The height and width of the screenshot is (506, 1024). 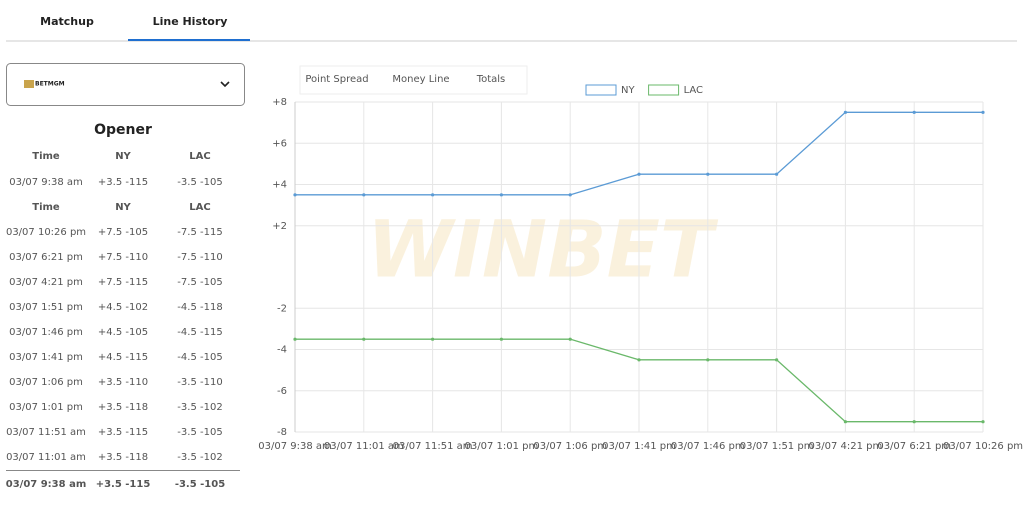 What do you see at coordinates (123, 257) in the screenshot?
I see `table-cell: +7.5 -110` at bounding box center [123, 257].